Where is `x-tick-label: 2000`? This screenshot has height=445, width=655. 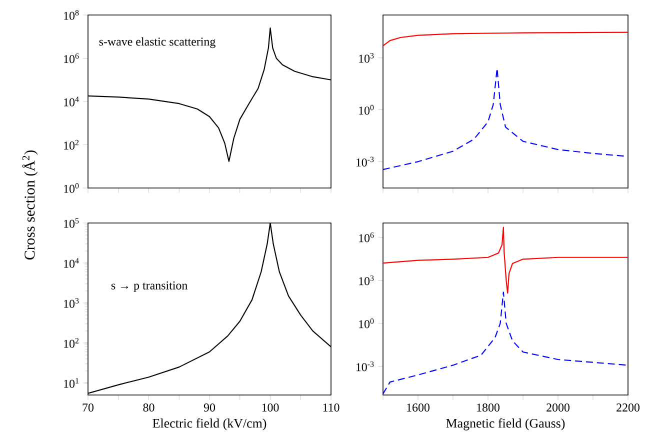 x-tick-label: 2000 is located at coordinates (558, 408).